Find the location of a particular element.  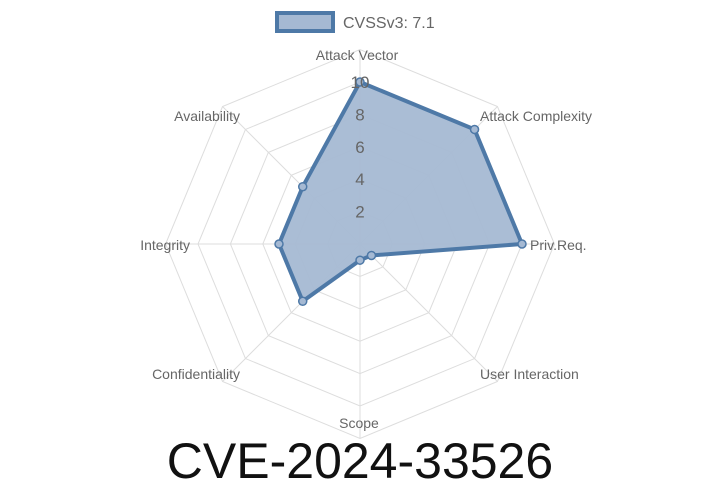

axis-label: Integrity is located at coordinates (165, 245).